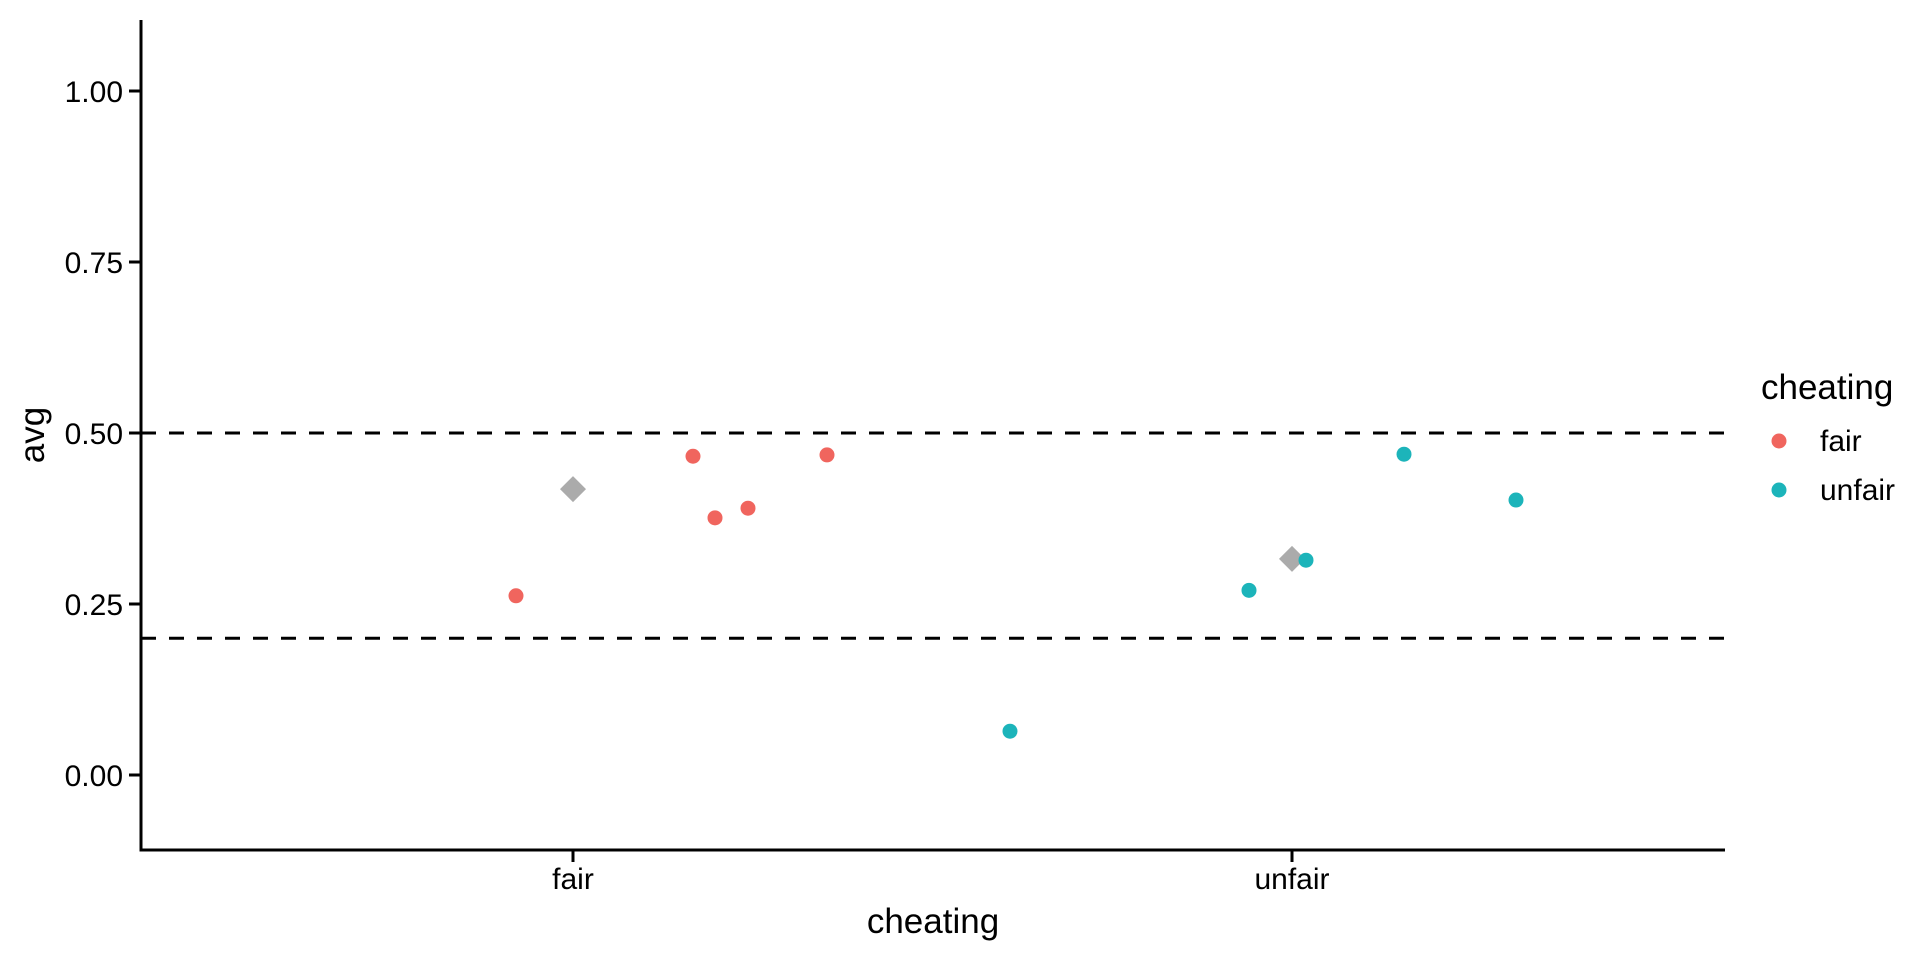 This screenshot has width=1920, height=960. What do you see at coordinates (94, 263) in the screenshot?
I see `y-tick-label-0.75: 0.75` at bounding box center [94, 263].